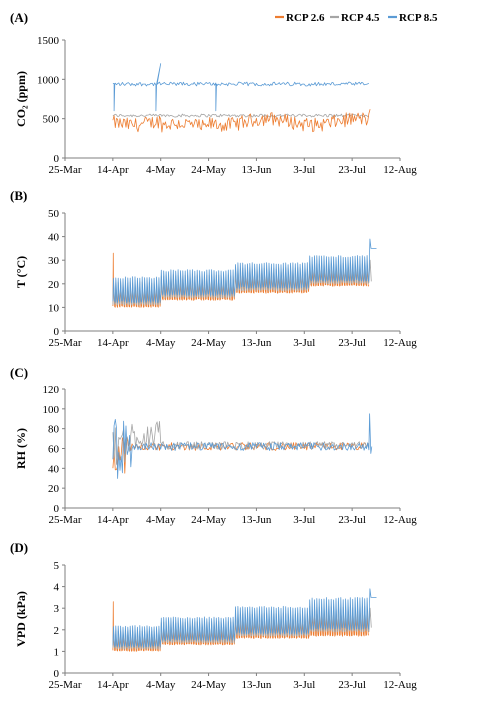  What do you see at coordinates (51, 410) in the screenshot?
I see `y-tick-label: 100` at bounding box center [51, 410].